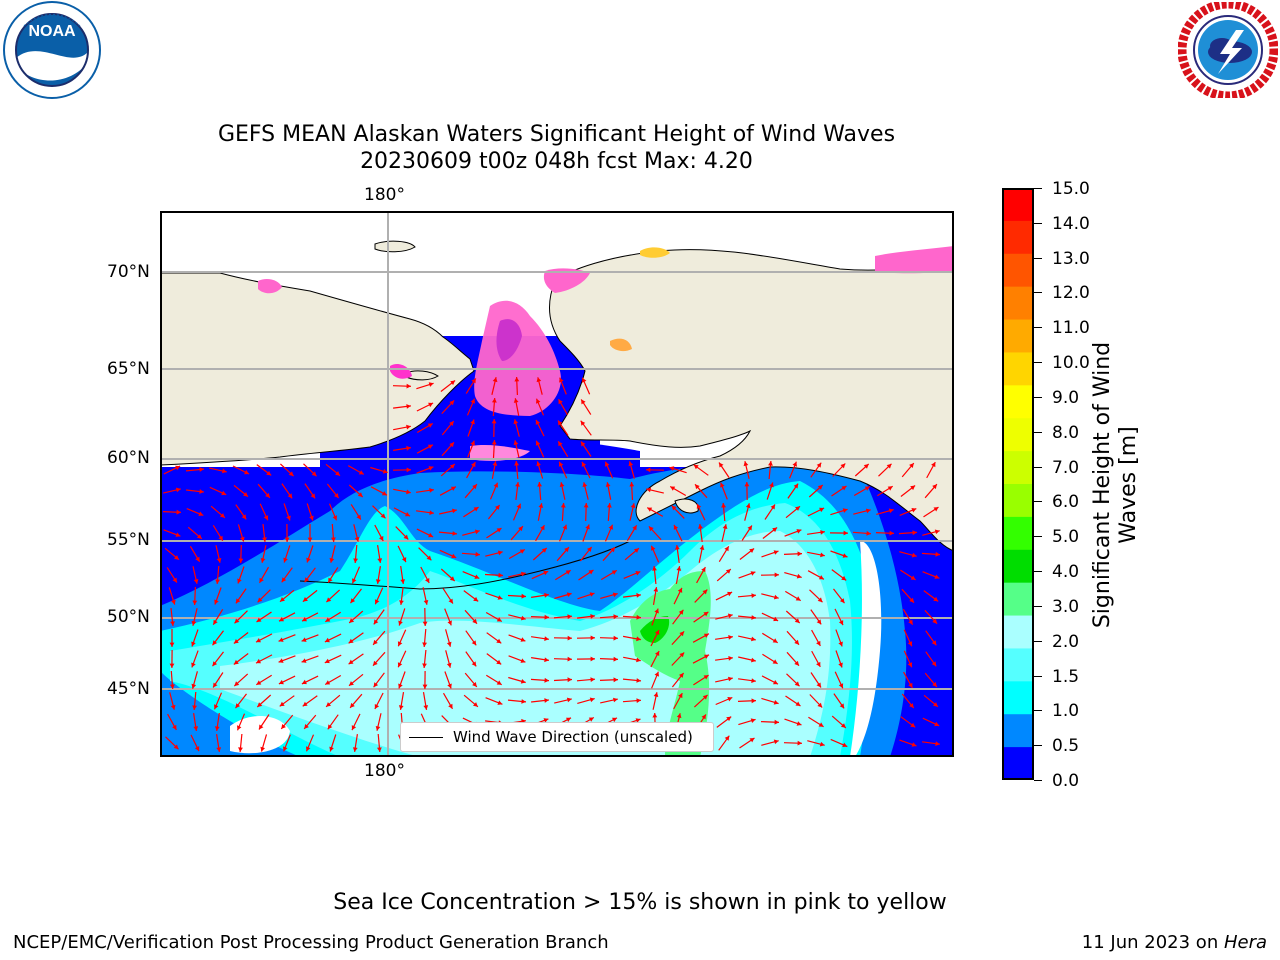  I want to click on colorbar-title-line1: Significant Height of Wind, so click(1102, 485).